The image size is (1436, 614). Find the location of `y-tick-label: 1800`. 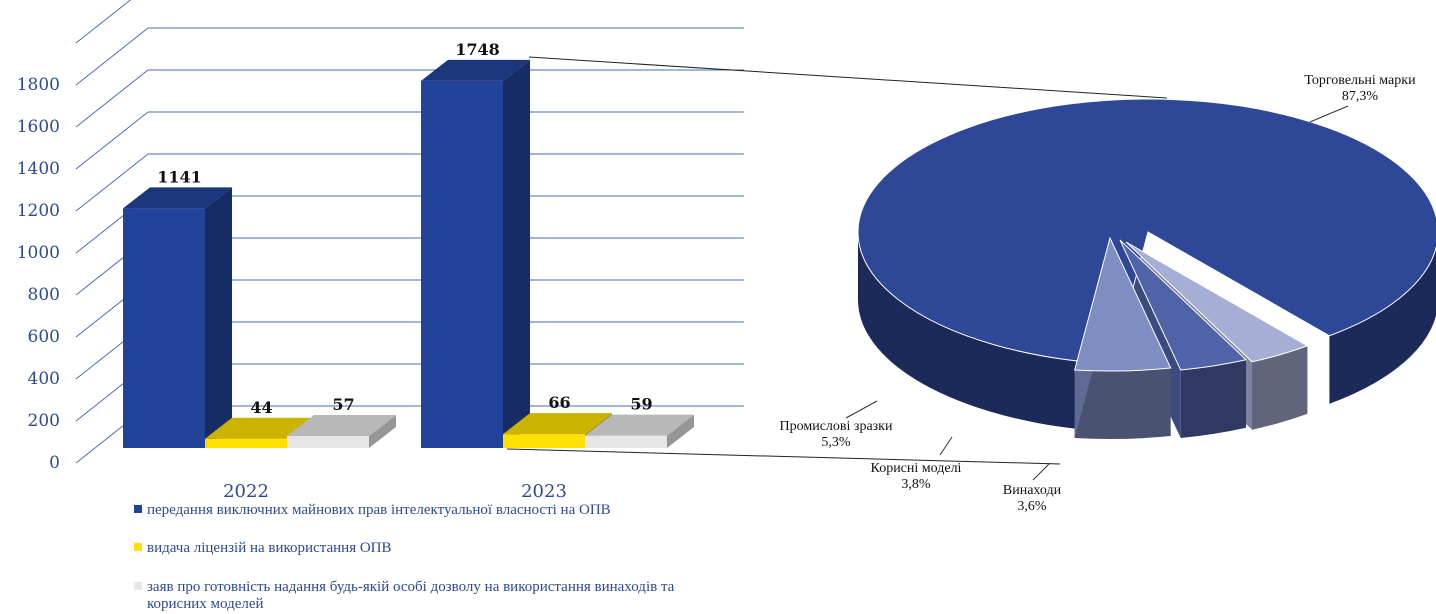

y-tick-label: 1800 is located at coordinates (38, 85).